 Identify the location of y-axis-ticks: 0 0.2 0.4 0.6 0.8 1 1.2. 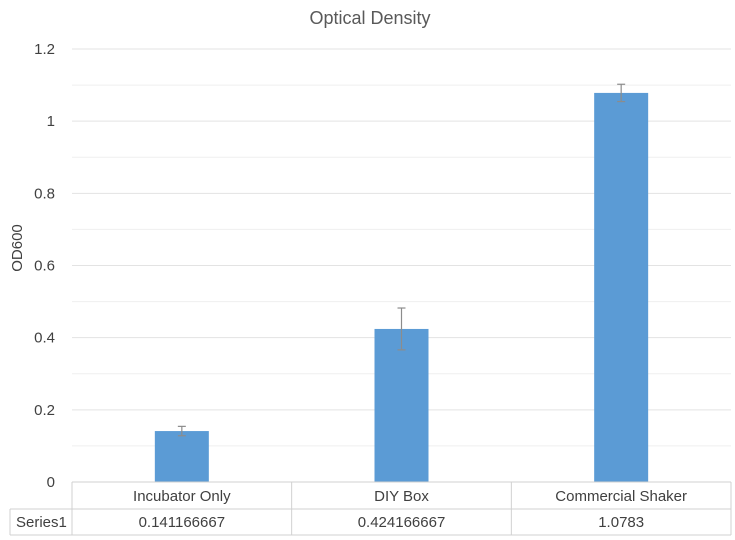
(44, 266).